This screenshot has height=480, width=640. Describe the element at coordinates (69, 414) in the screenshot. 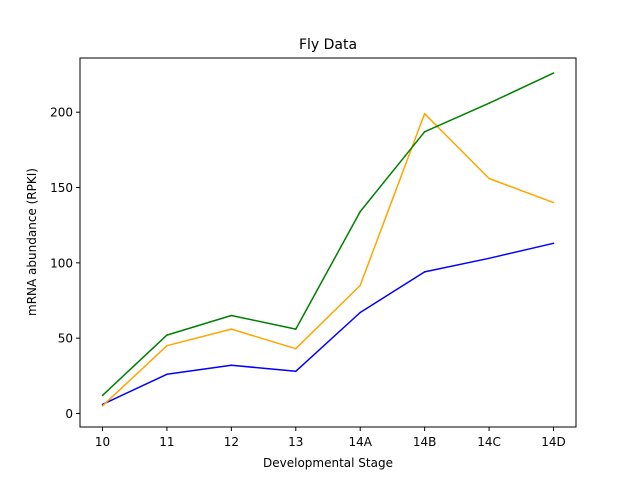

I see `y-tick-label: 0` at that location.